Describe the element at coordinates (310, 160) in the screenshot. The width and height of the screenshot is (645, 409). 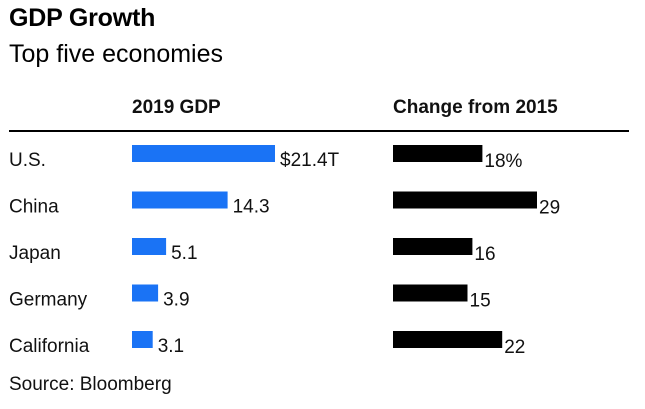
I see `gdp-value-label-u-s: $21.4T` at that location.